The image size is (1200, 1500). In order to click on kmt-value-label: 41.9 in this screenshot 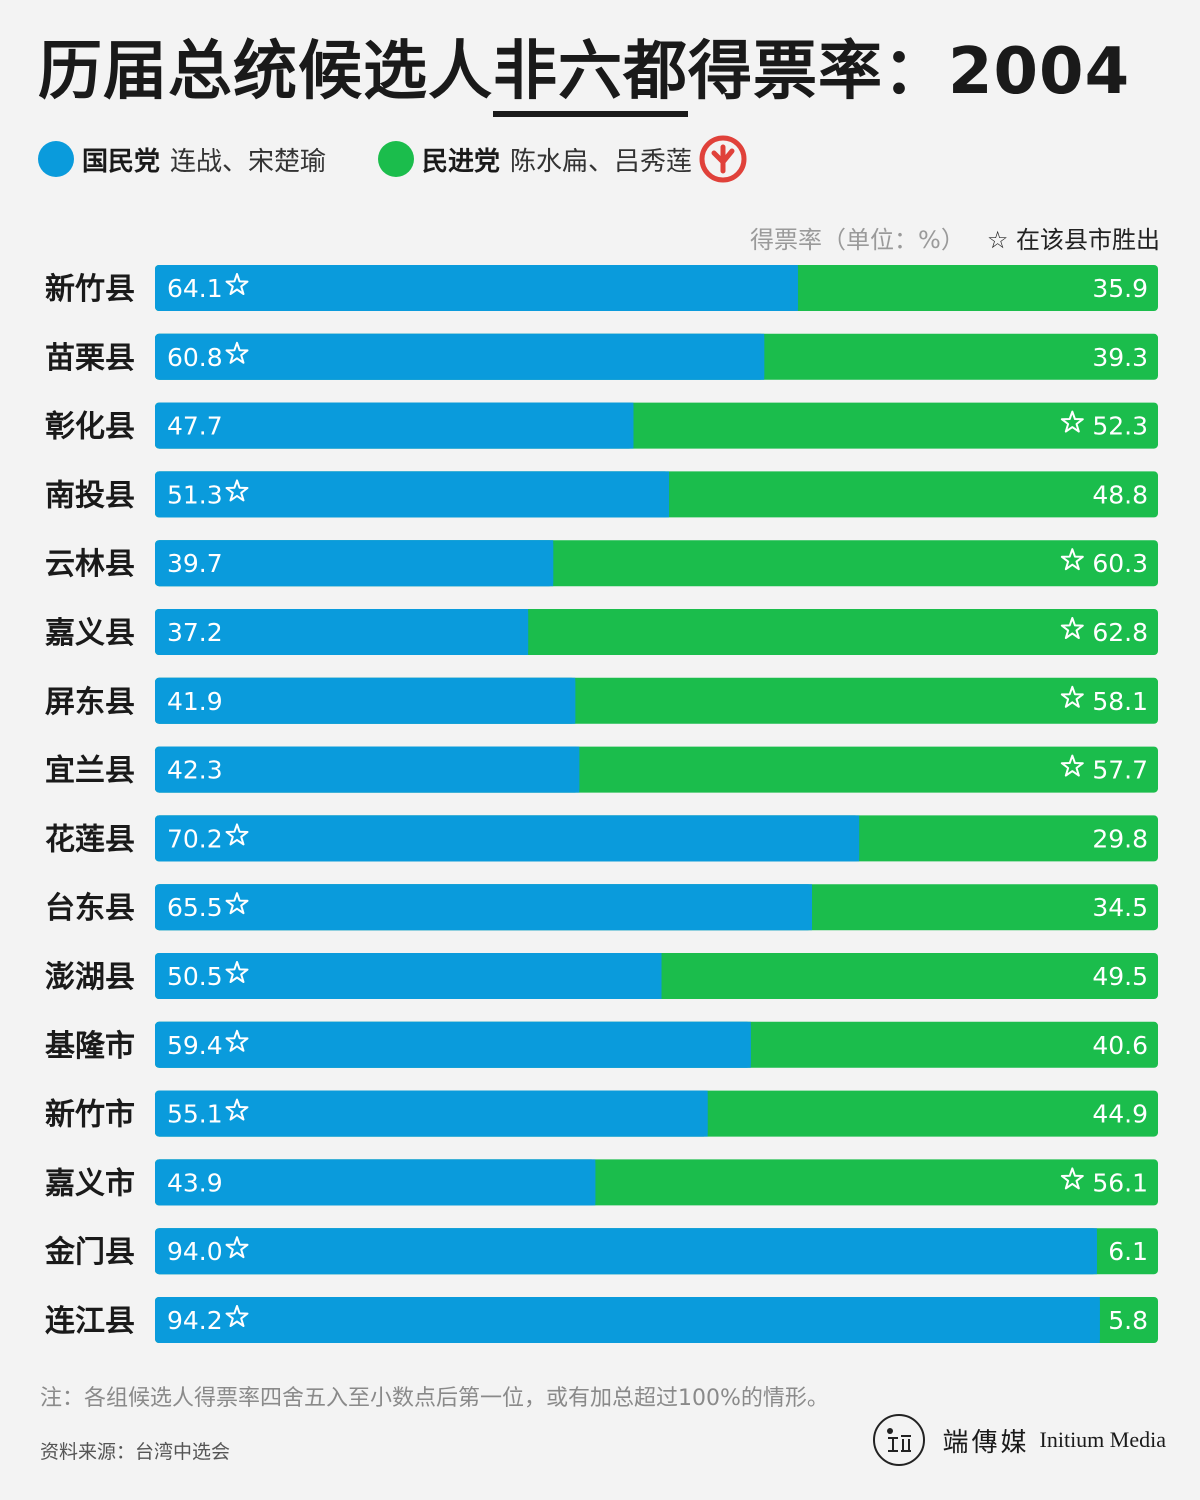, I will do `click(195, 701)`.